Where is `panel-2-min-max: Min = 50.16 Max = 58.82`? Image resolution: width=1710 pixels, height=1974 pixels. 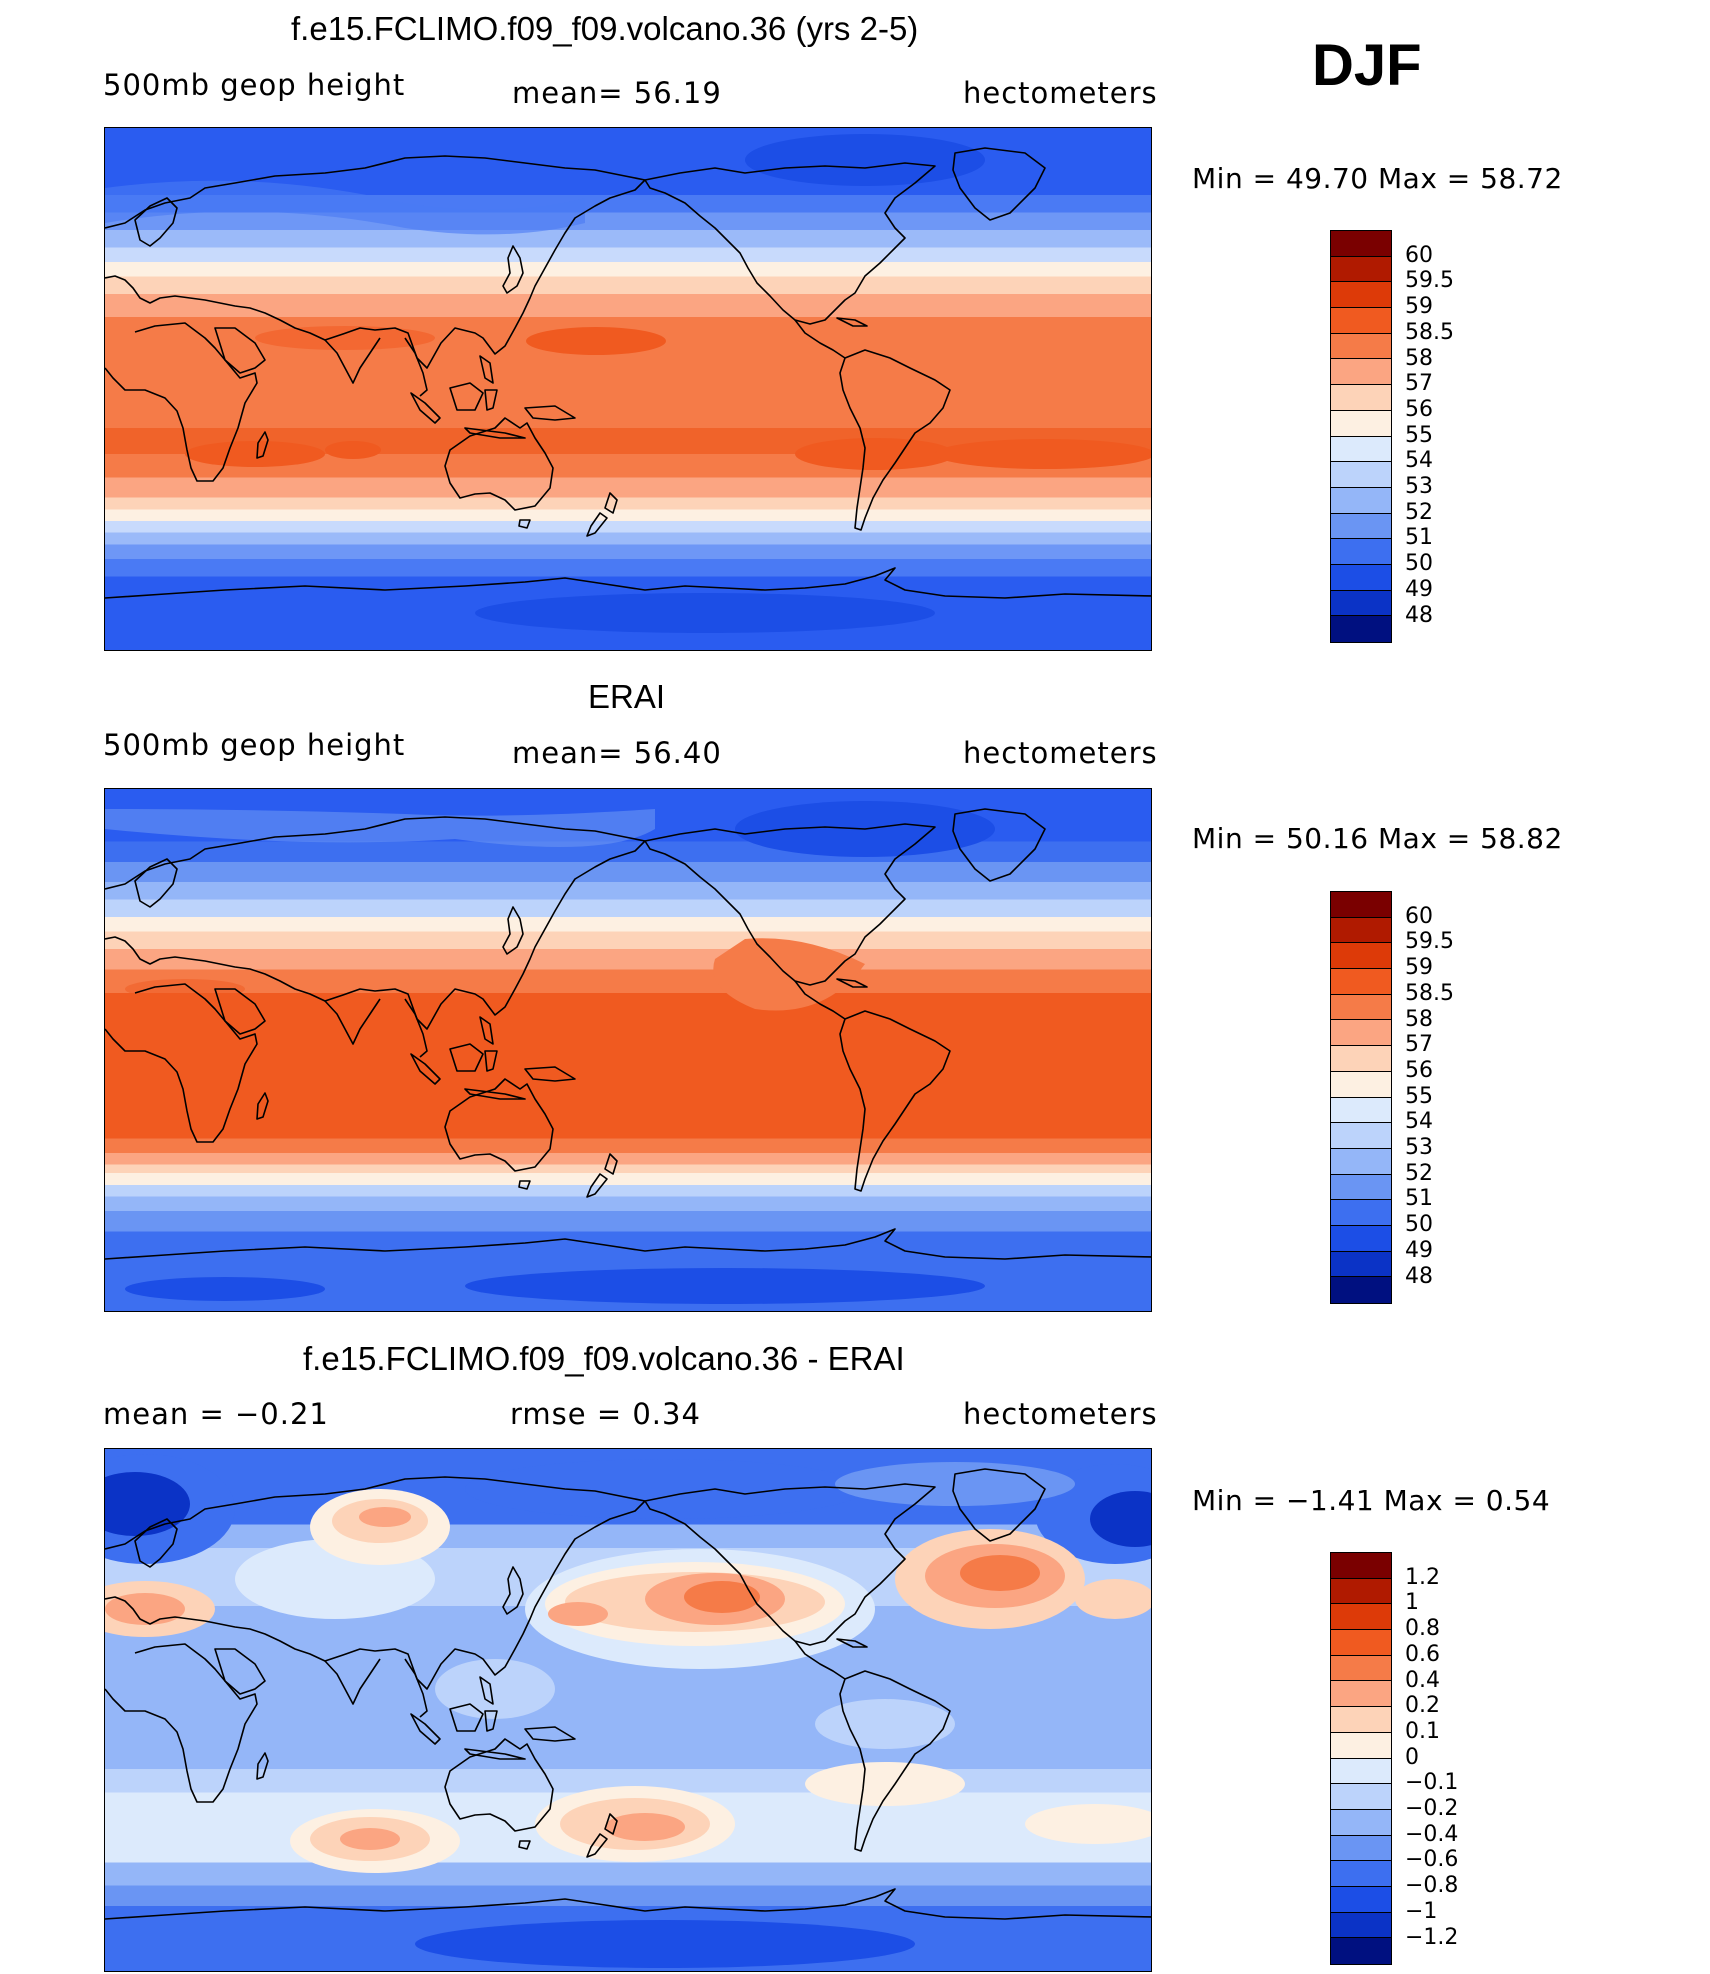
panel-2-min-max: Min = 50.16 Max = 58.82 is located at coordinates (1377, 838).